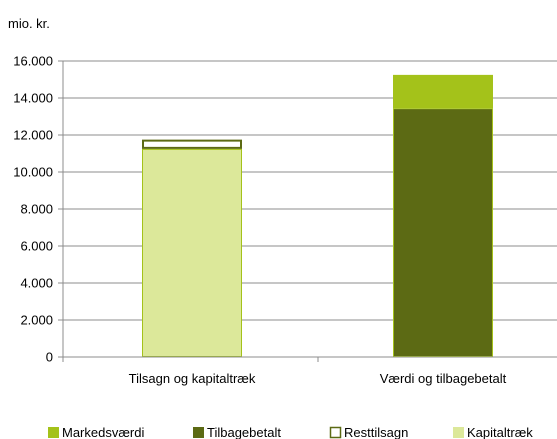 The height and width of the screenshot is (439, 557). I want to click on x-tick-label: Værdi og tilbagebetalt, so click(443, 378).